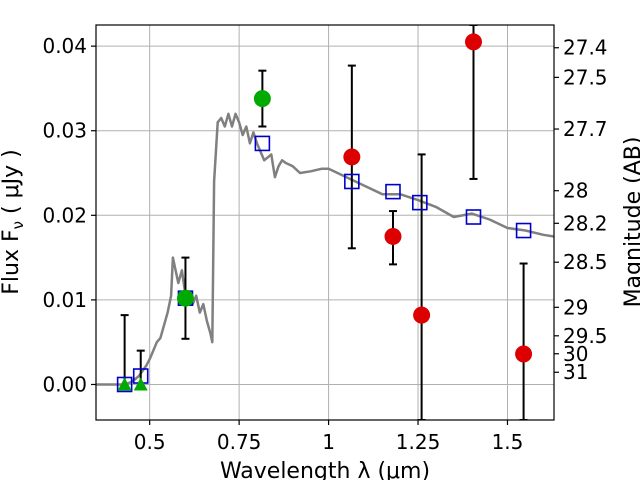 This screenshot has height=480, width=640. What do you see at coordinates (508, 442) in the screenshot?
I see `x-tick-label: 1.5` at bounding box center [508, 442].